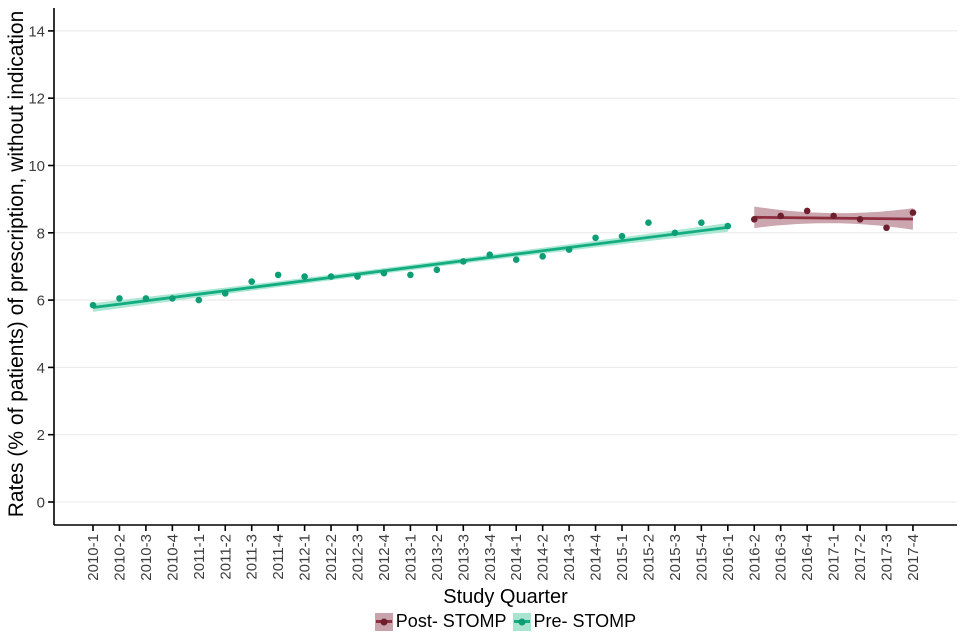 This screenshot has width=960, height=640. I want to click on y-tick-label: 8, so click(41, 233).